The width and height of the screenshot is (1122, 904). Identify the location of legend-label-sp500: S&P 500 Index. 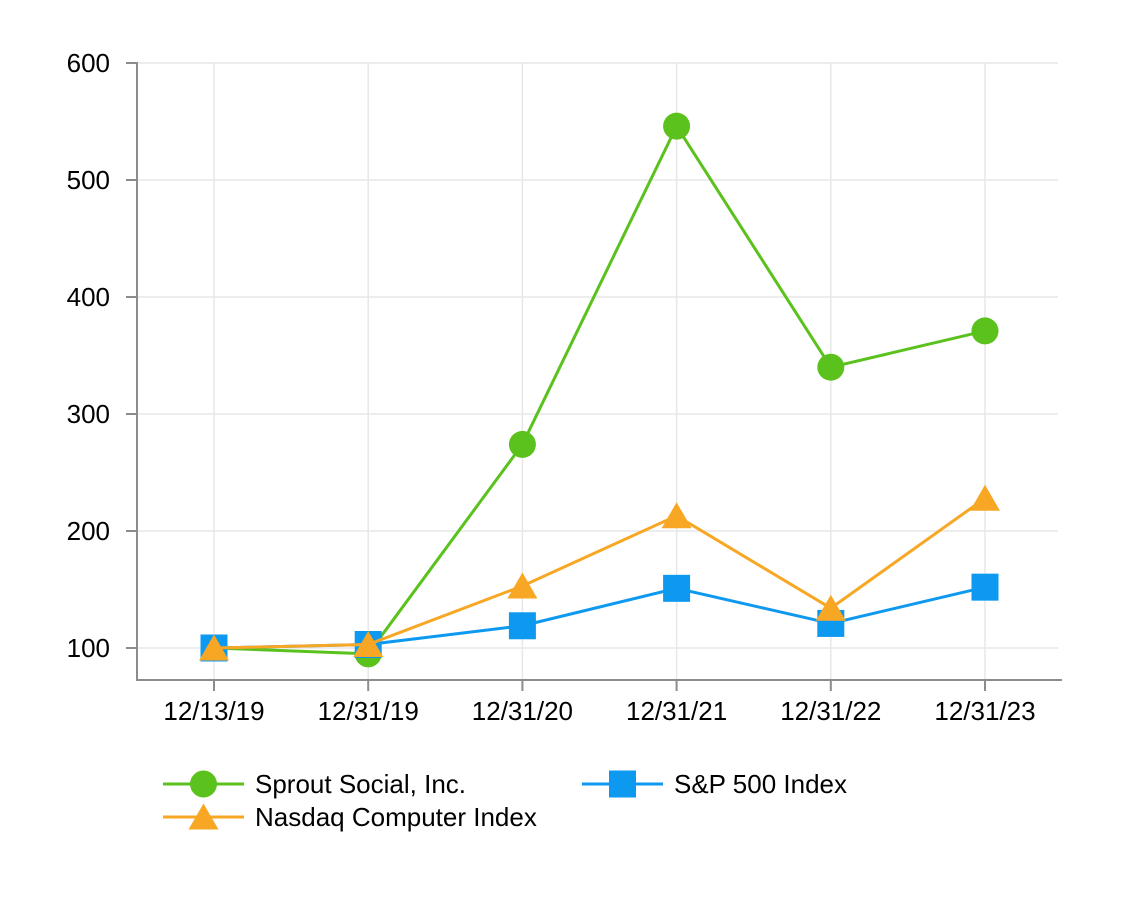
(760, 784).